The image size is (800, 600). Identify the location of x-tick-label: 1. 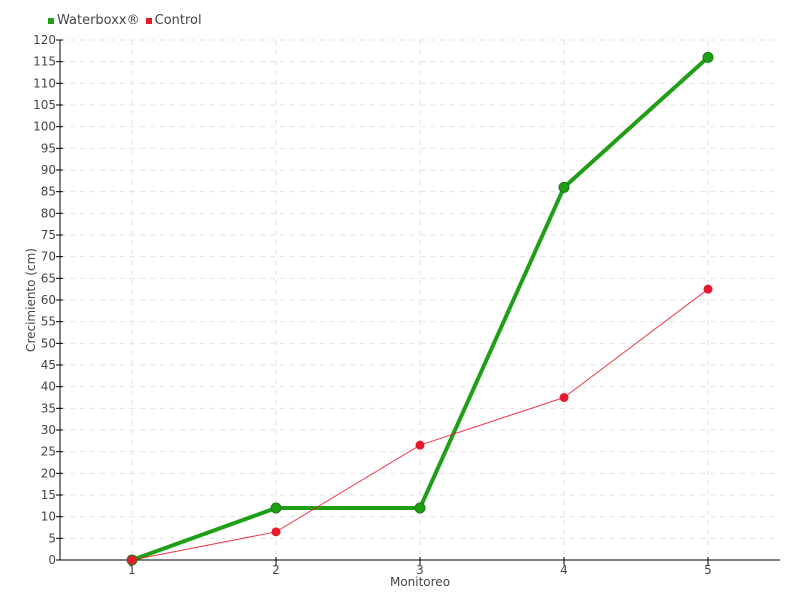
(132, 570).